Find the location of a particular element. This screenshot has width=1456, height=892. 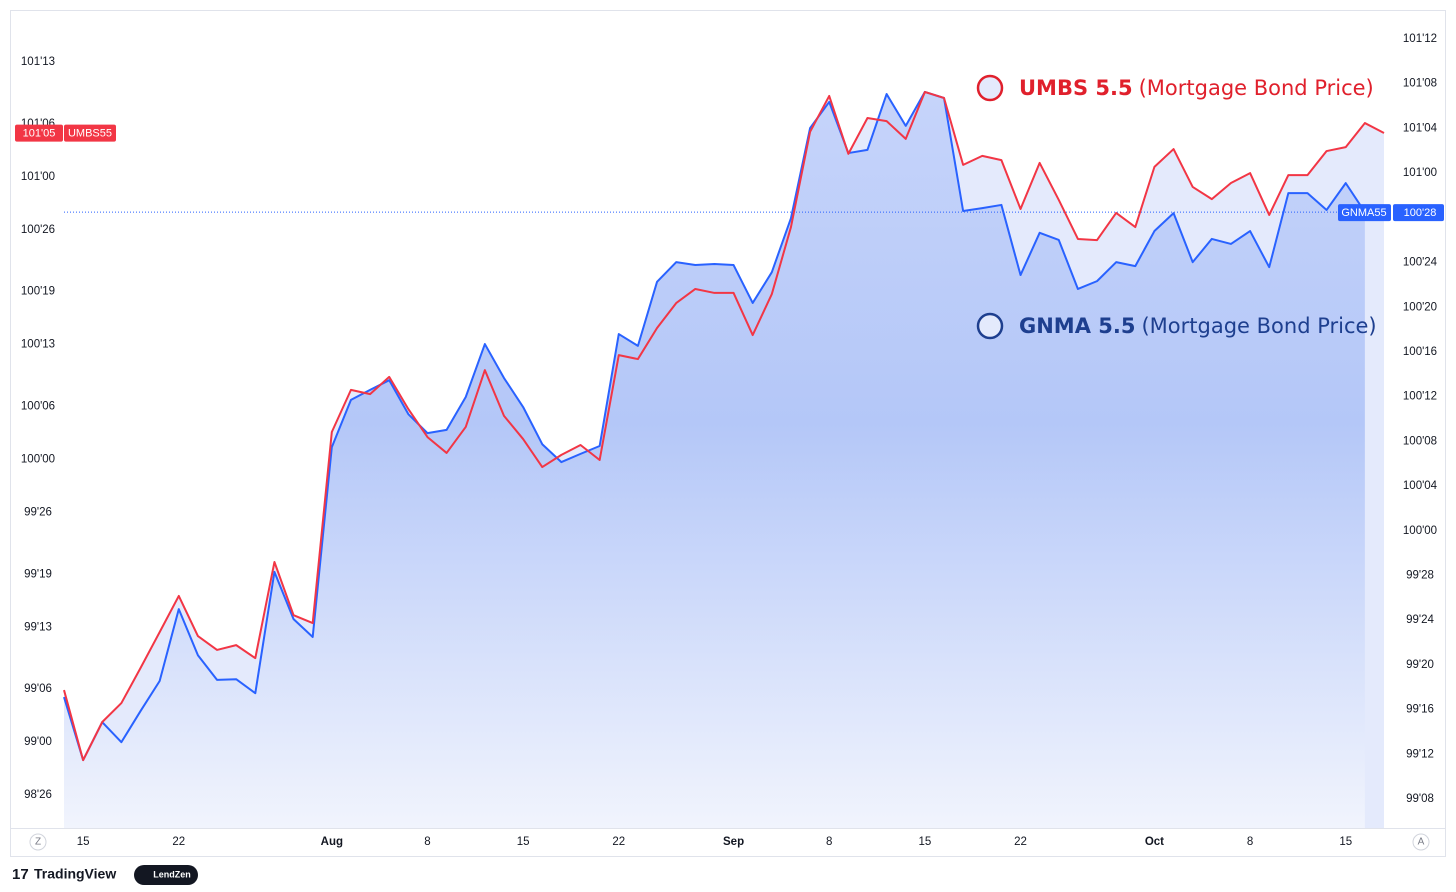

y-tick-label: 100'13 is located at coordinates (38, 345).